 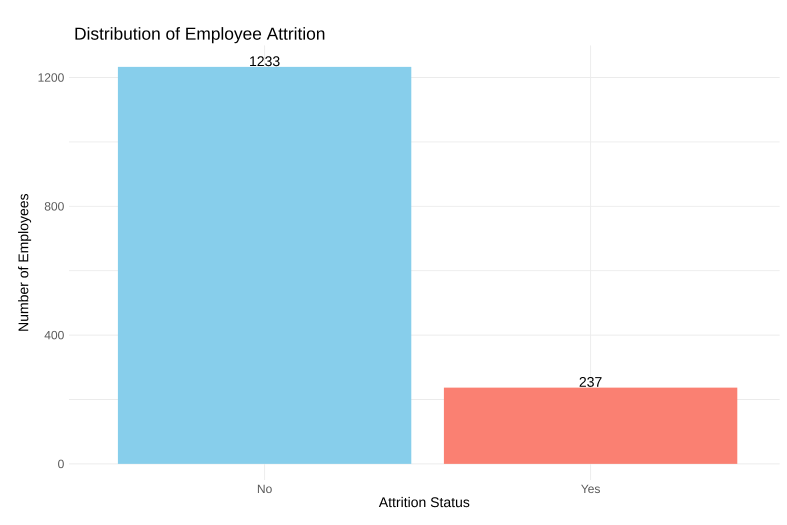 What do you see at coordinates (54, 206) in the screenshot?
I see `y-tick-label: 800` at bounding box center [54, 206].